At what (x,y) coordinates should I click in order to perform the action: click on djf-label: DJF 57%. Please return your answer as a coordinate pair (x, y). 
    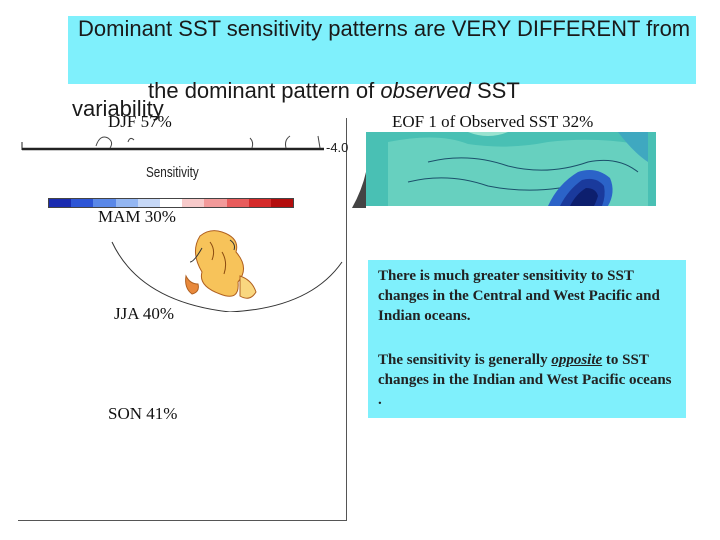
    Looking at the image, I should click on (140, 121).